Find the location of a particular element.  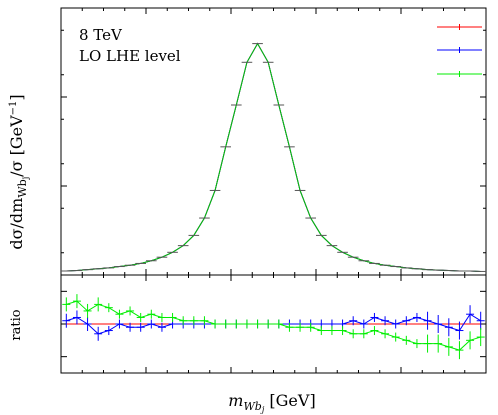

x-axis-label-sub: Wb is located at coordinates (252, 406).